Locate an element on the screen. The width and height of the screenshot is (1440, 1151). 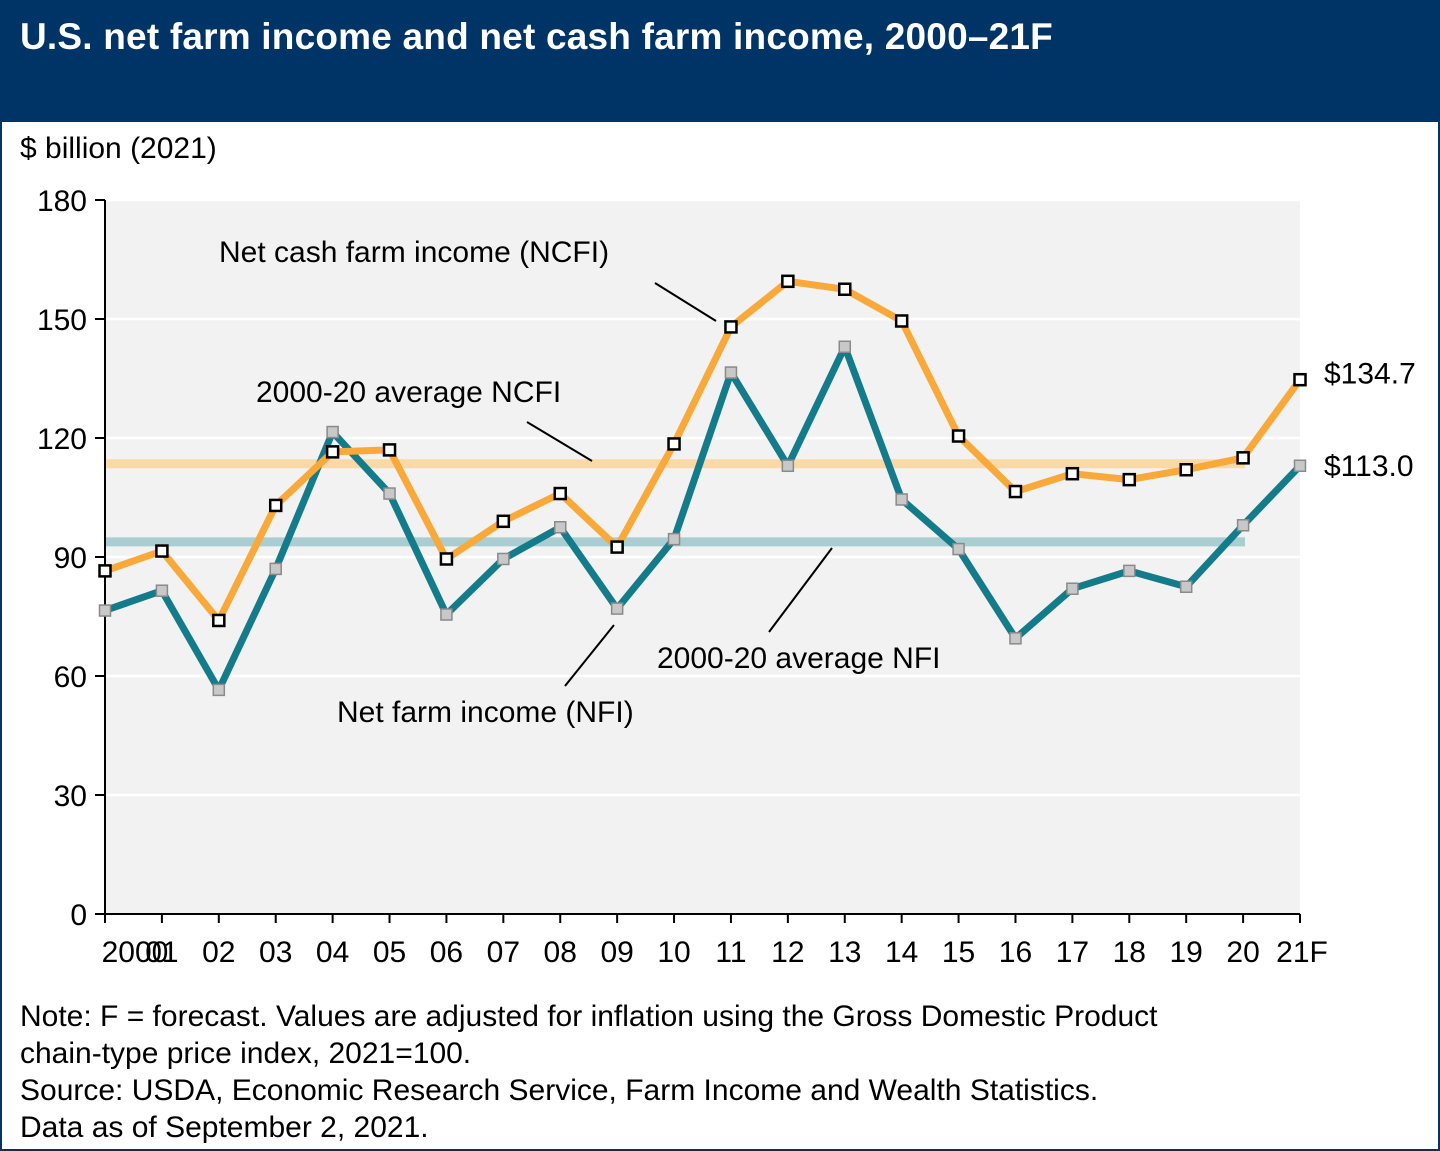
avg-ncfi-leader-line is located at coordinates (559, 441).